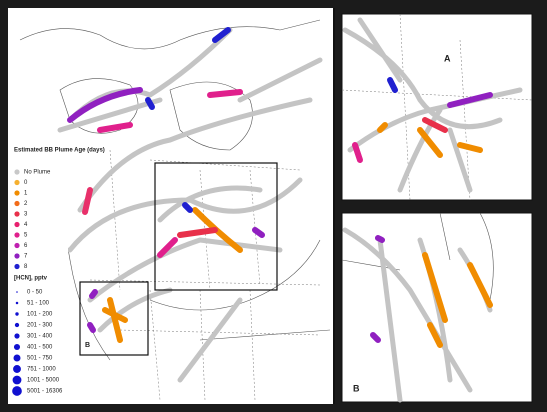  Describe the element at coordinates (35, 293) in the screenshot. I see `legend-label: 0 - 50` at that location.